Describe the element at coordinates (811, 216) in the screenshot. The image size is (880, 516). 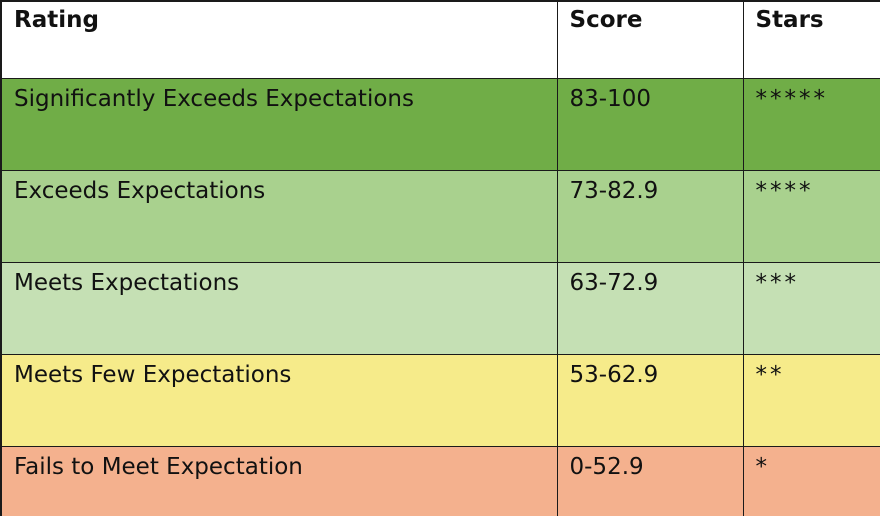
I see `stars-cell: ****` at that location.